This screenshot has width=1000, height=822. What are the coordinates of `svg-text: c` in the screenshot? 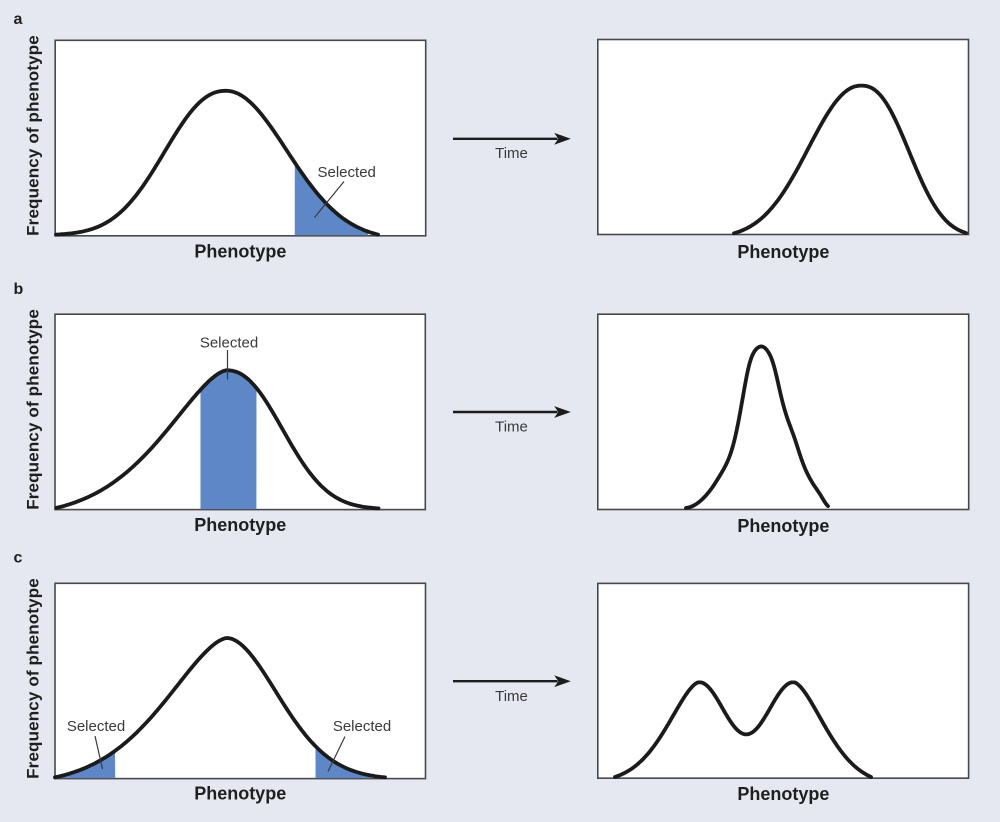 It's located at (18, 557).